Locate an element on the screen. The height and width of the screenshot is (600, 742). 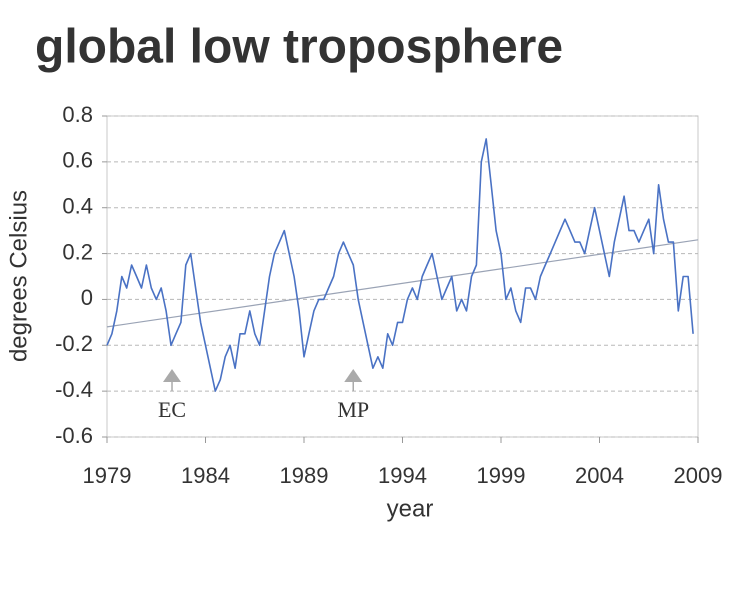
x-tick-label: 1999 is located at coordinates (501, 475).